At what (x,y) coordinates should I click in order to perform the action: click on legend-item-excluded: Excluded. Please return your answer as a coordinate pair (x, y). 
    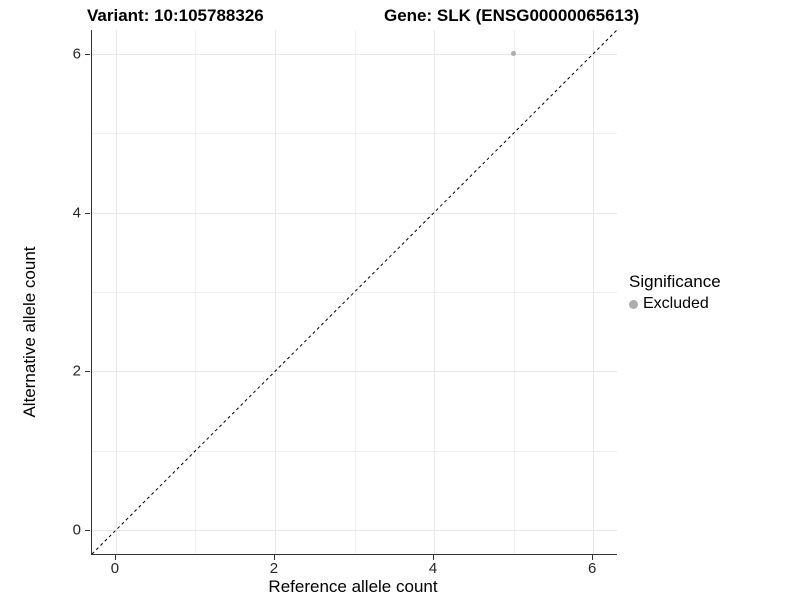
    Looking at the image, I should click on (675, 304).